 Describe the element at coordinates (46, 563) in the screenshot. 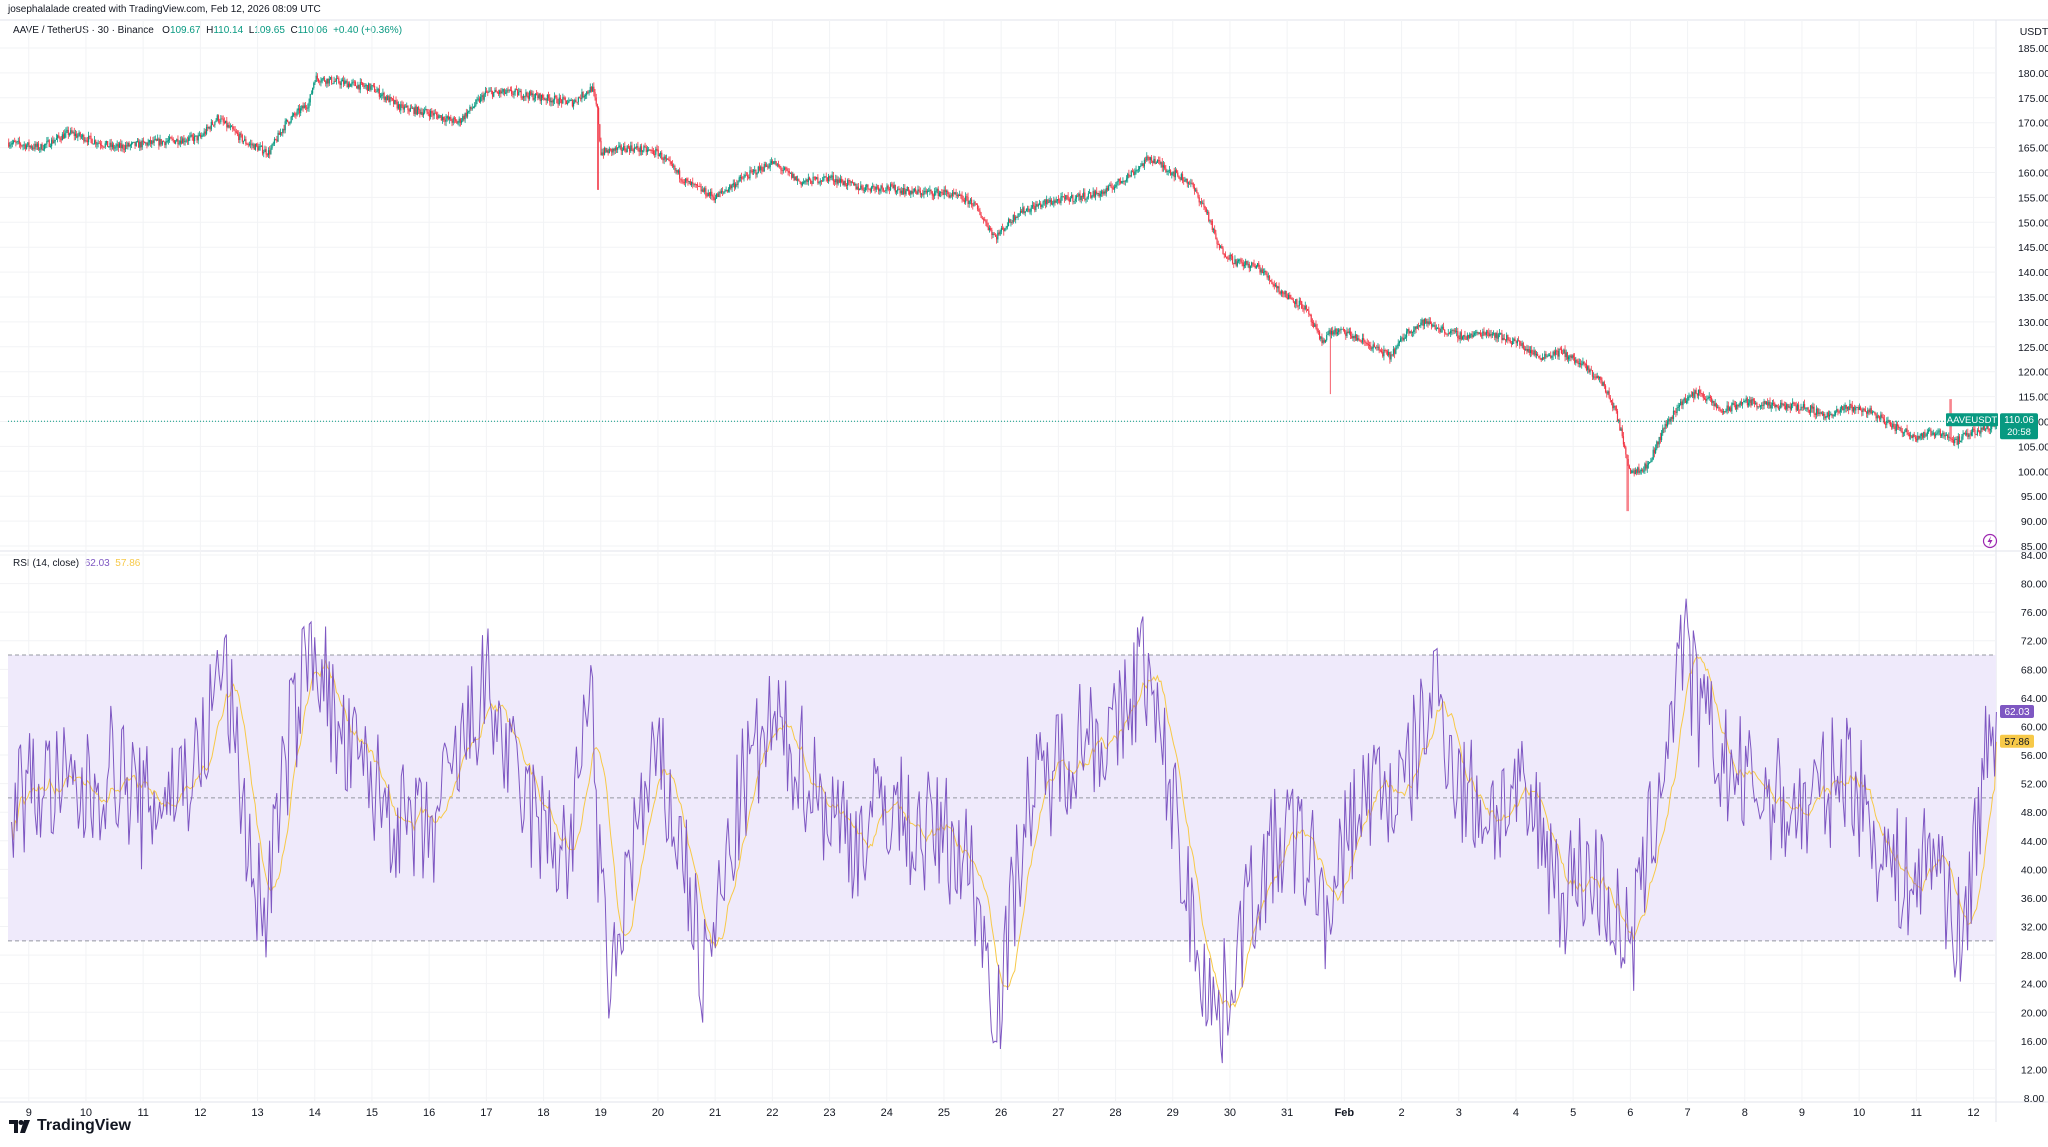

I see `rsi-title: RSI (14, close)` at that location.